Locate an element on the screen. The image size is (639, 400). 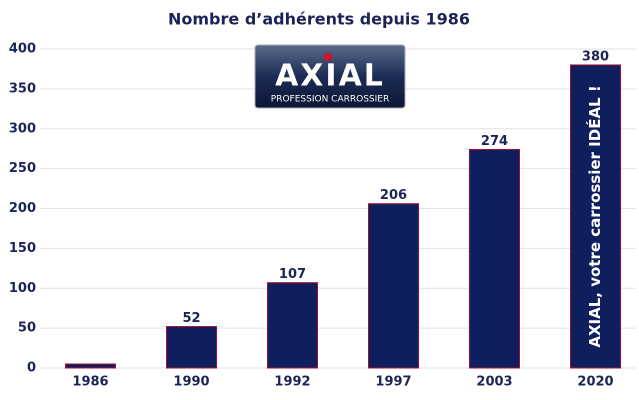
y-tick-label: 0 is located at coordinates (31, 368).